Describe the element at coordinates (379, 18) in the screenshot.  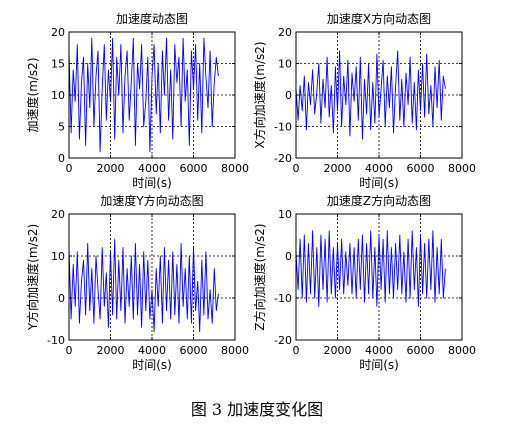
I see `chart-title: 加速度X方向动态图` at that location.